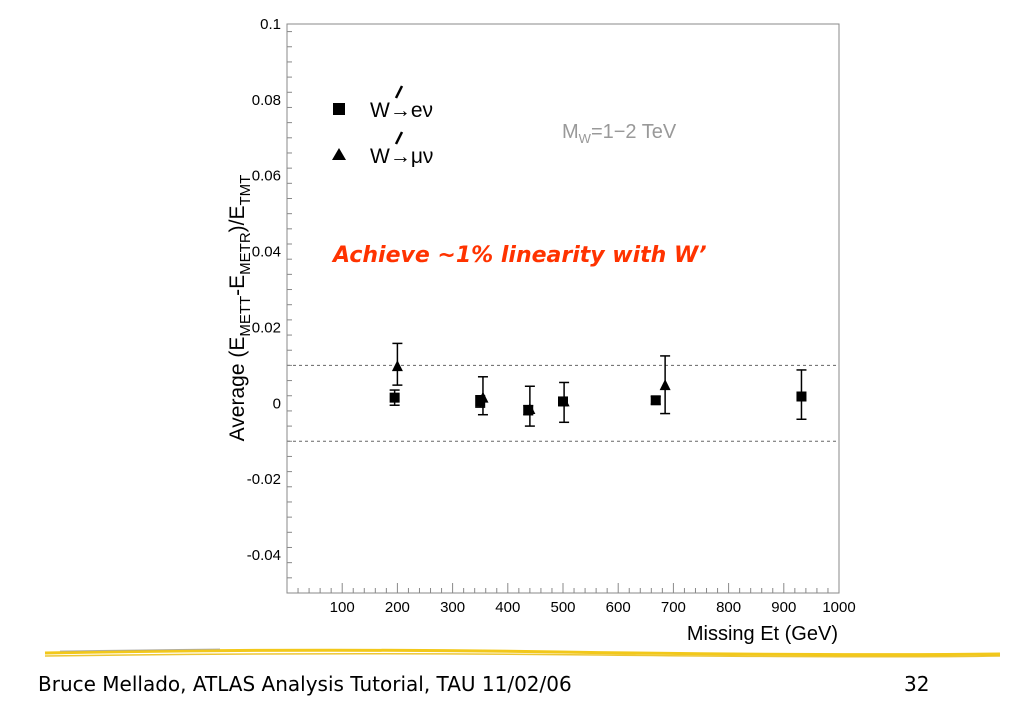 The width and height of the screenshot is (1023, 708). What do you see at coordinates (342, 607) in the screenshot?
I see `x-tick-label: 100` at bounding box center [342, 607].